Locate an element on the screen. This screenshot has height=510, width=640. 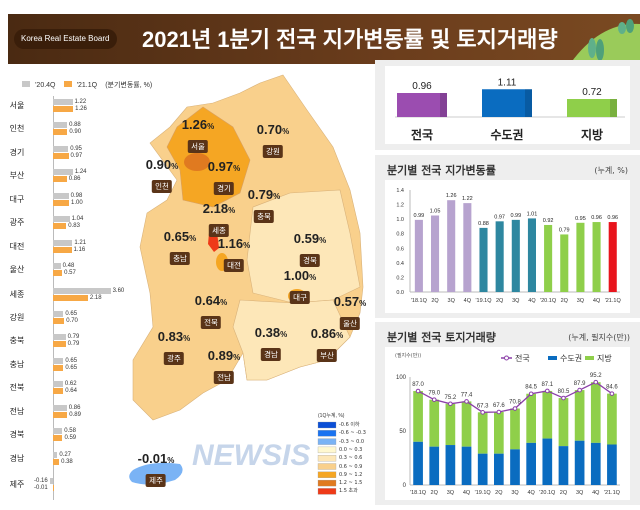
region-value: -0.16 is located at coordinates (41, 481).